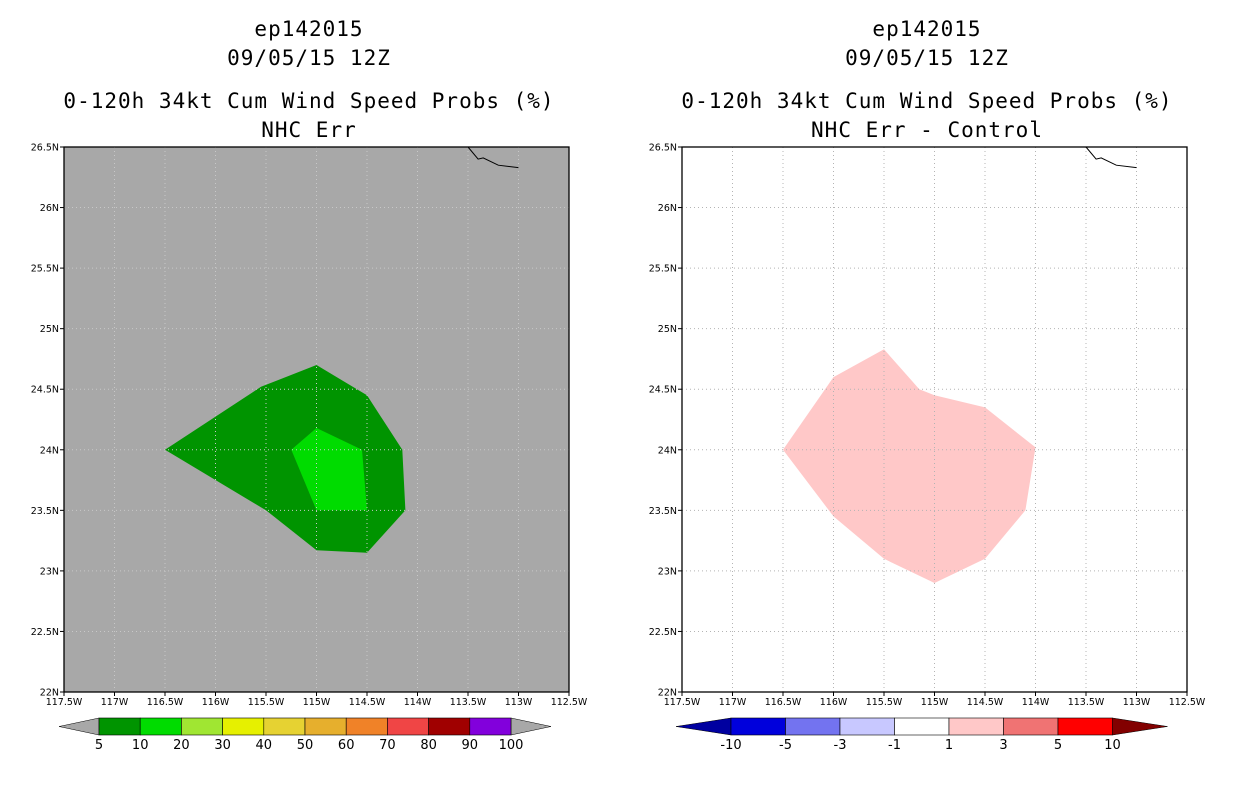 This screenshot has height=800, width=1236. Describe the element at coordinates (428, 745) in the screenshot. I see `colorbar-label: 80` at that location.